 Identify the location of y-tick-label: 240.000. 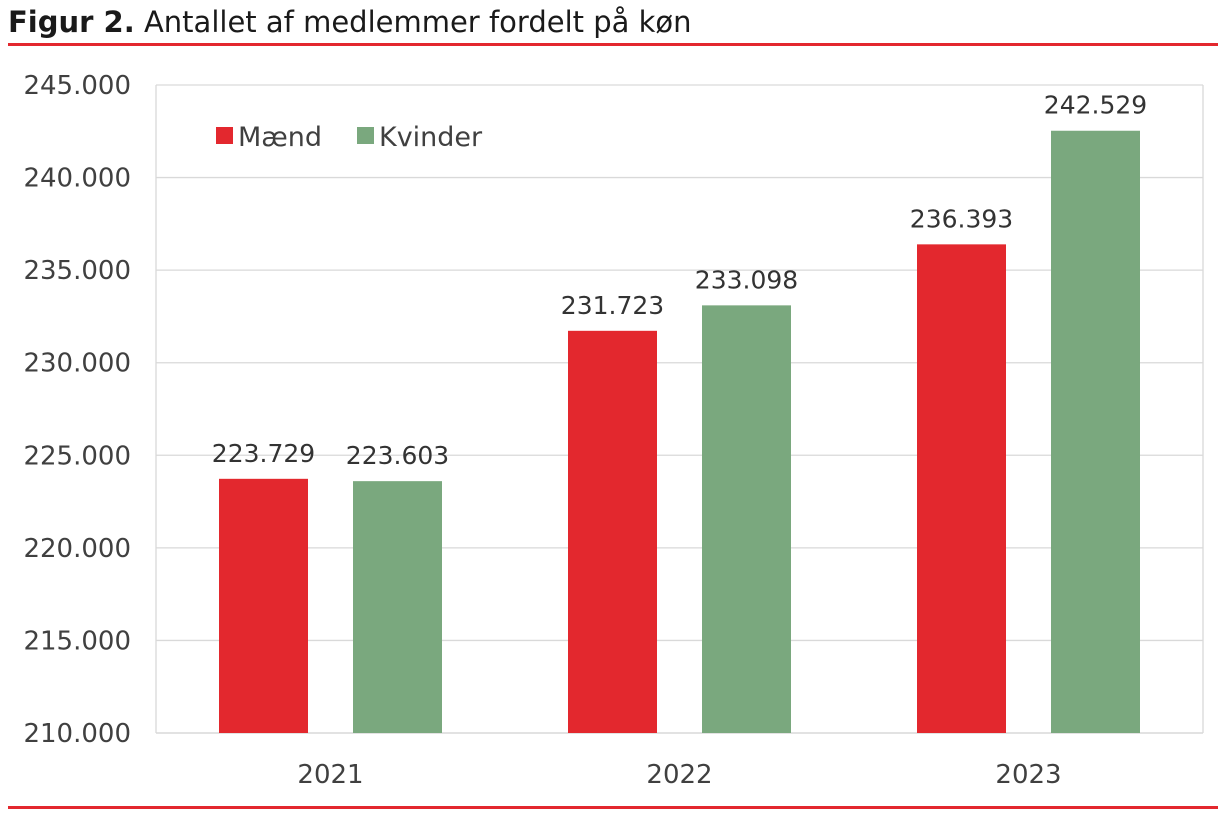
(77, 179).